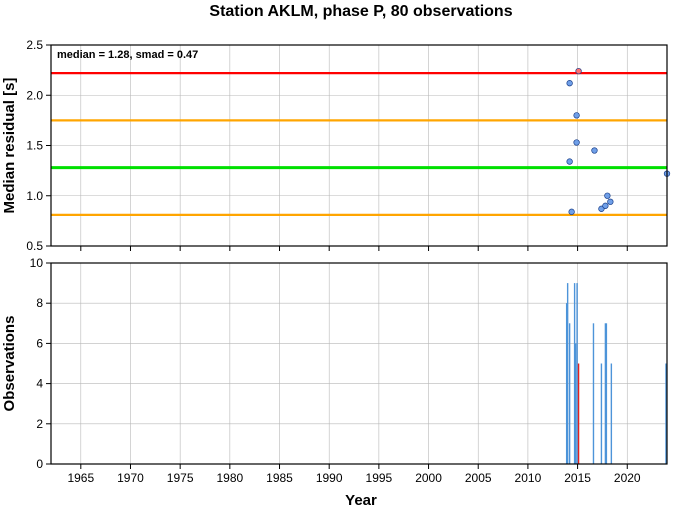  Describe the element at coordinates (34, 246) in the screenshot. I see `y-tick-label: 0.5` at that location.